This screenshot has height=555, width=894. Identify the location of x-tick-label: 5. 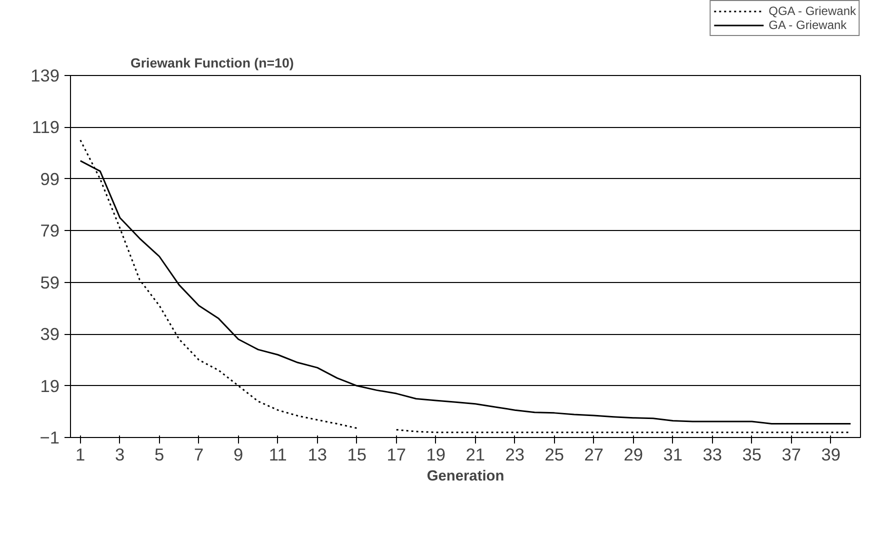
(159, 454).